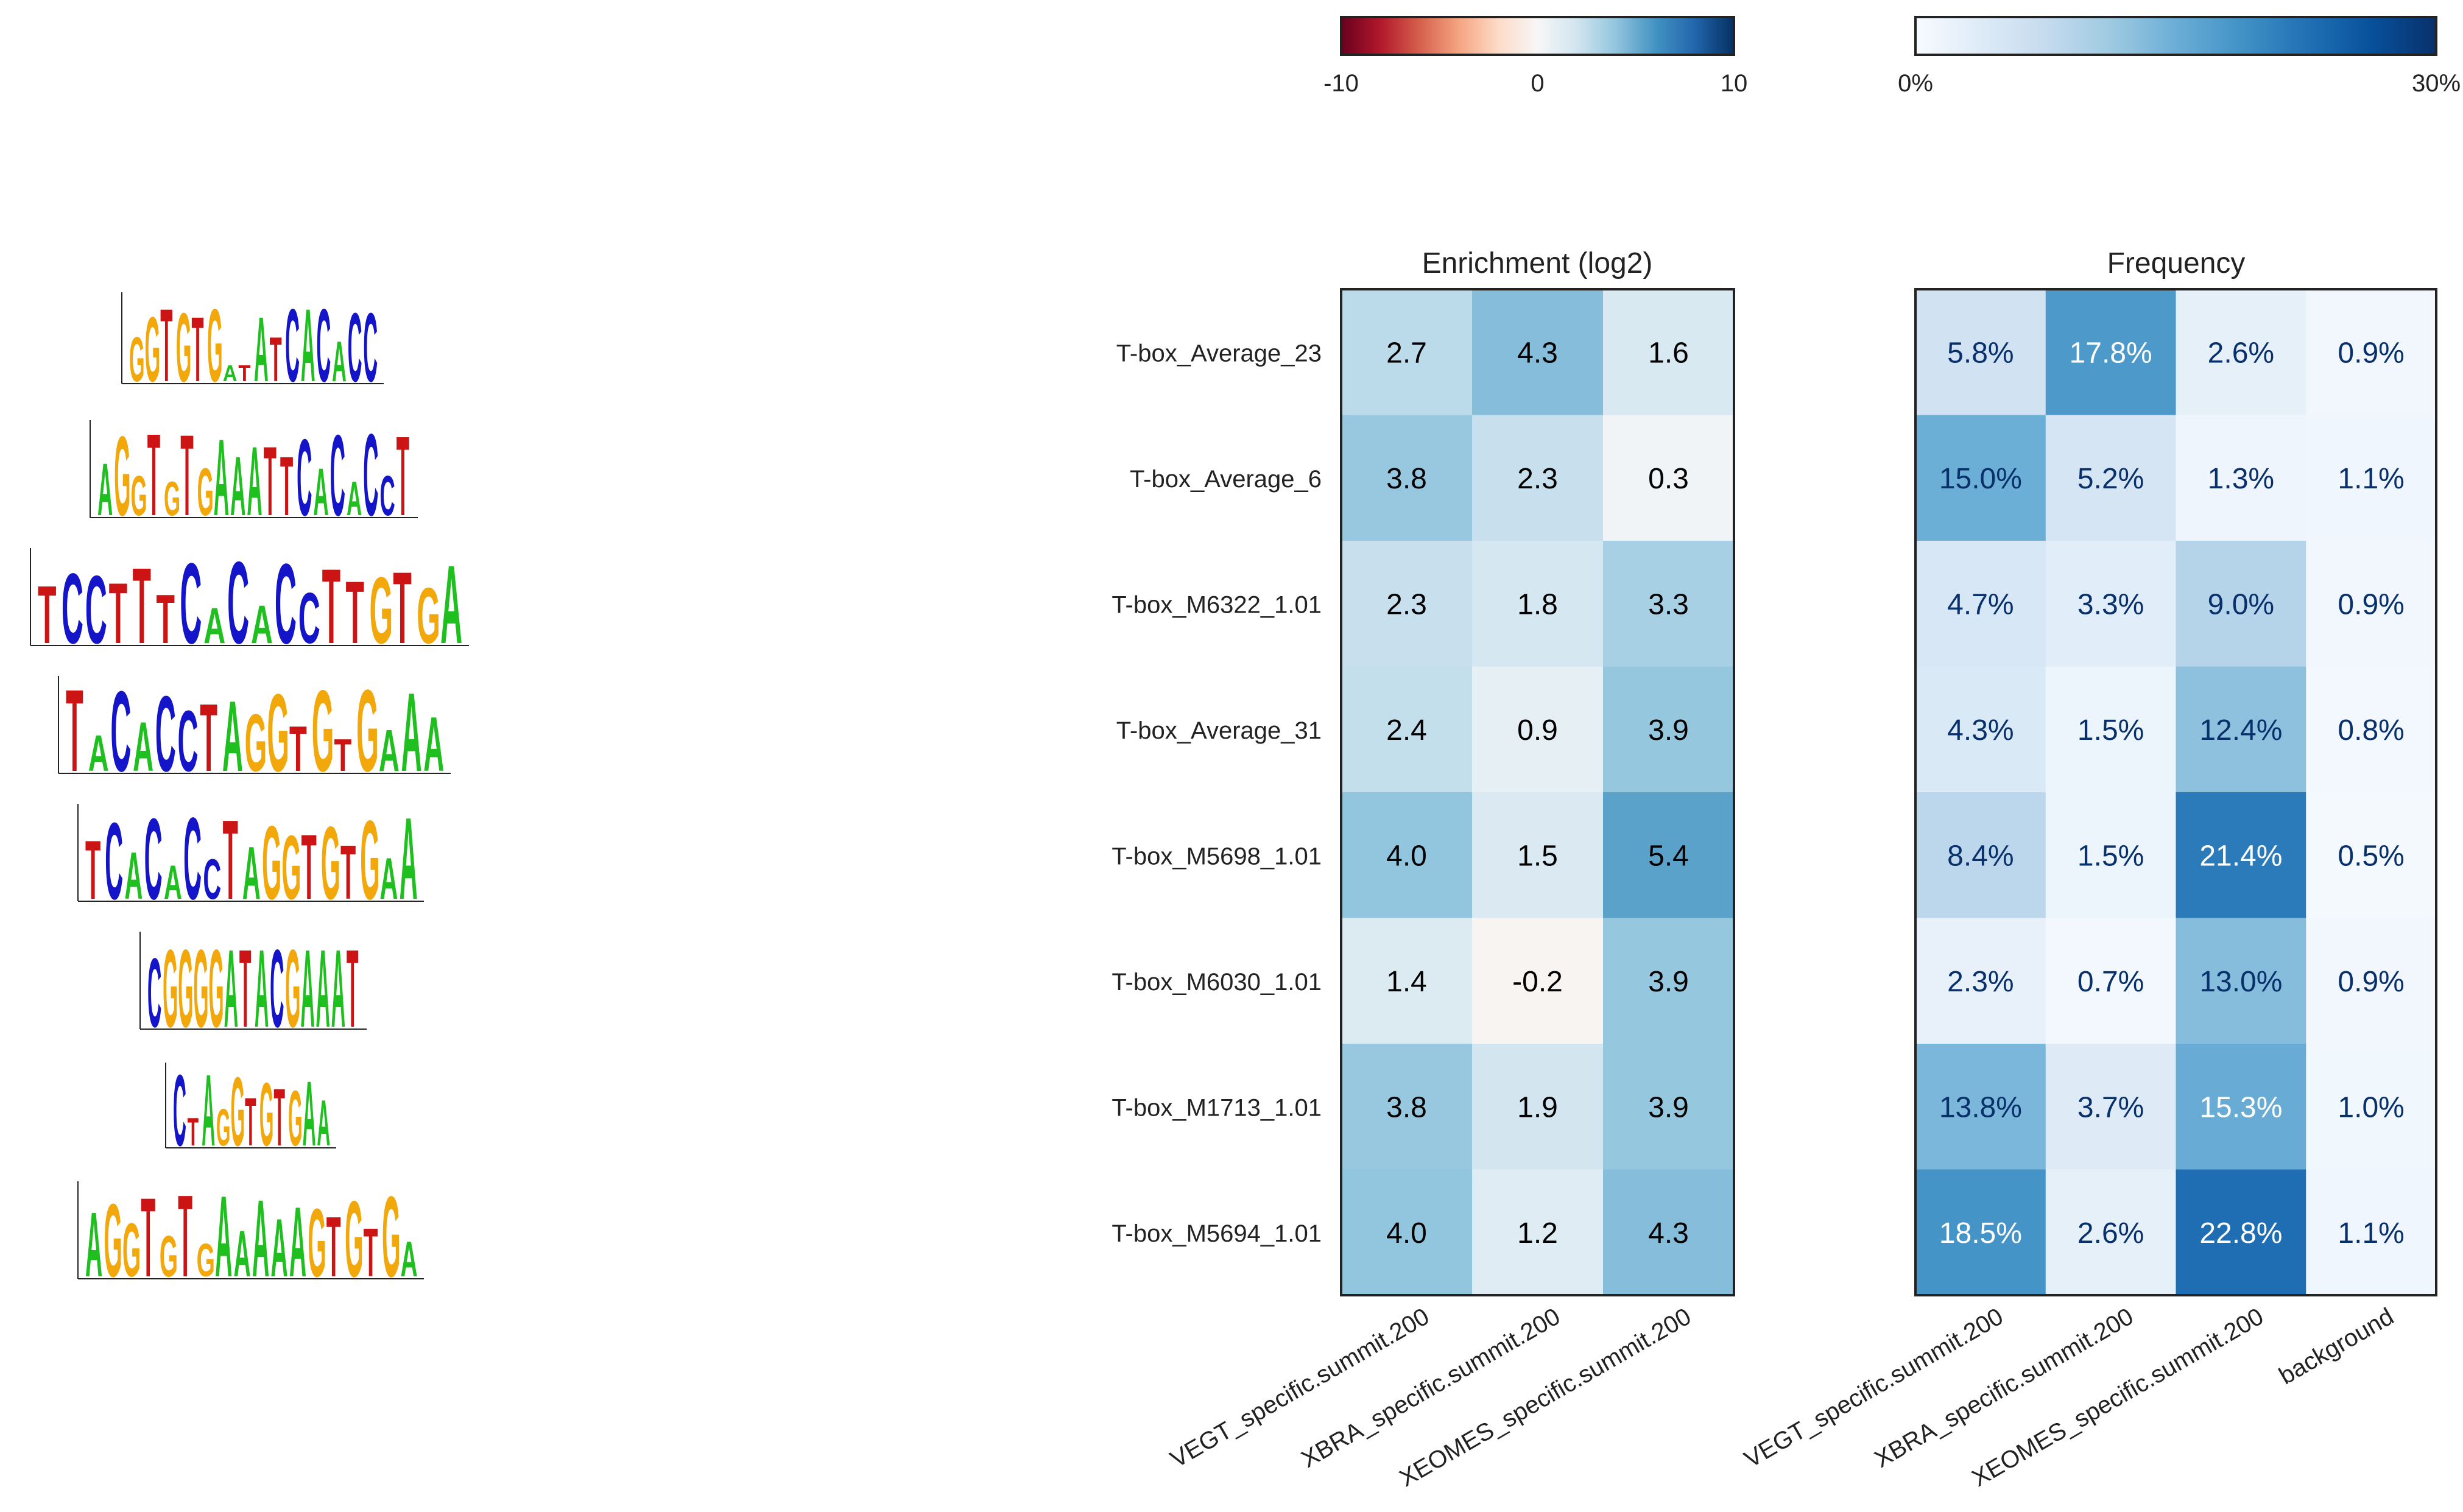 The width and height of the screenshot is (2463, 1512). I want to click on enrichment-cell-label: 1.4, so click(1406, 982).